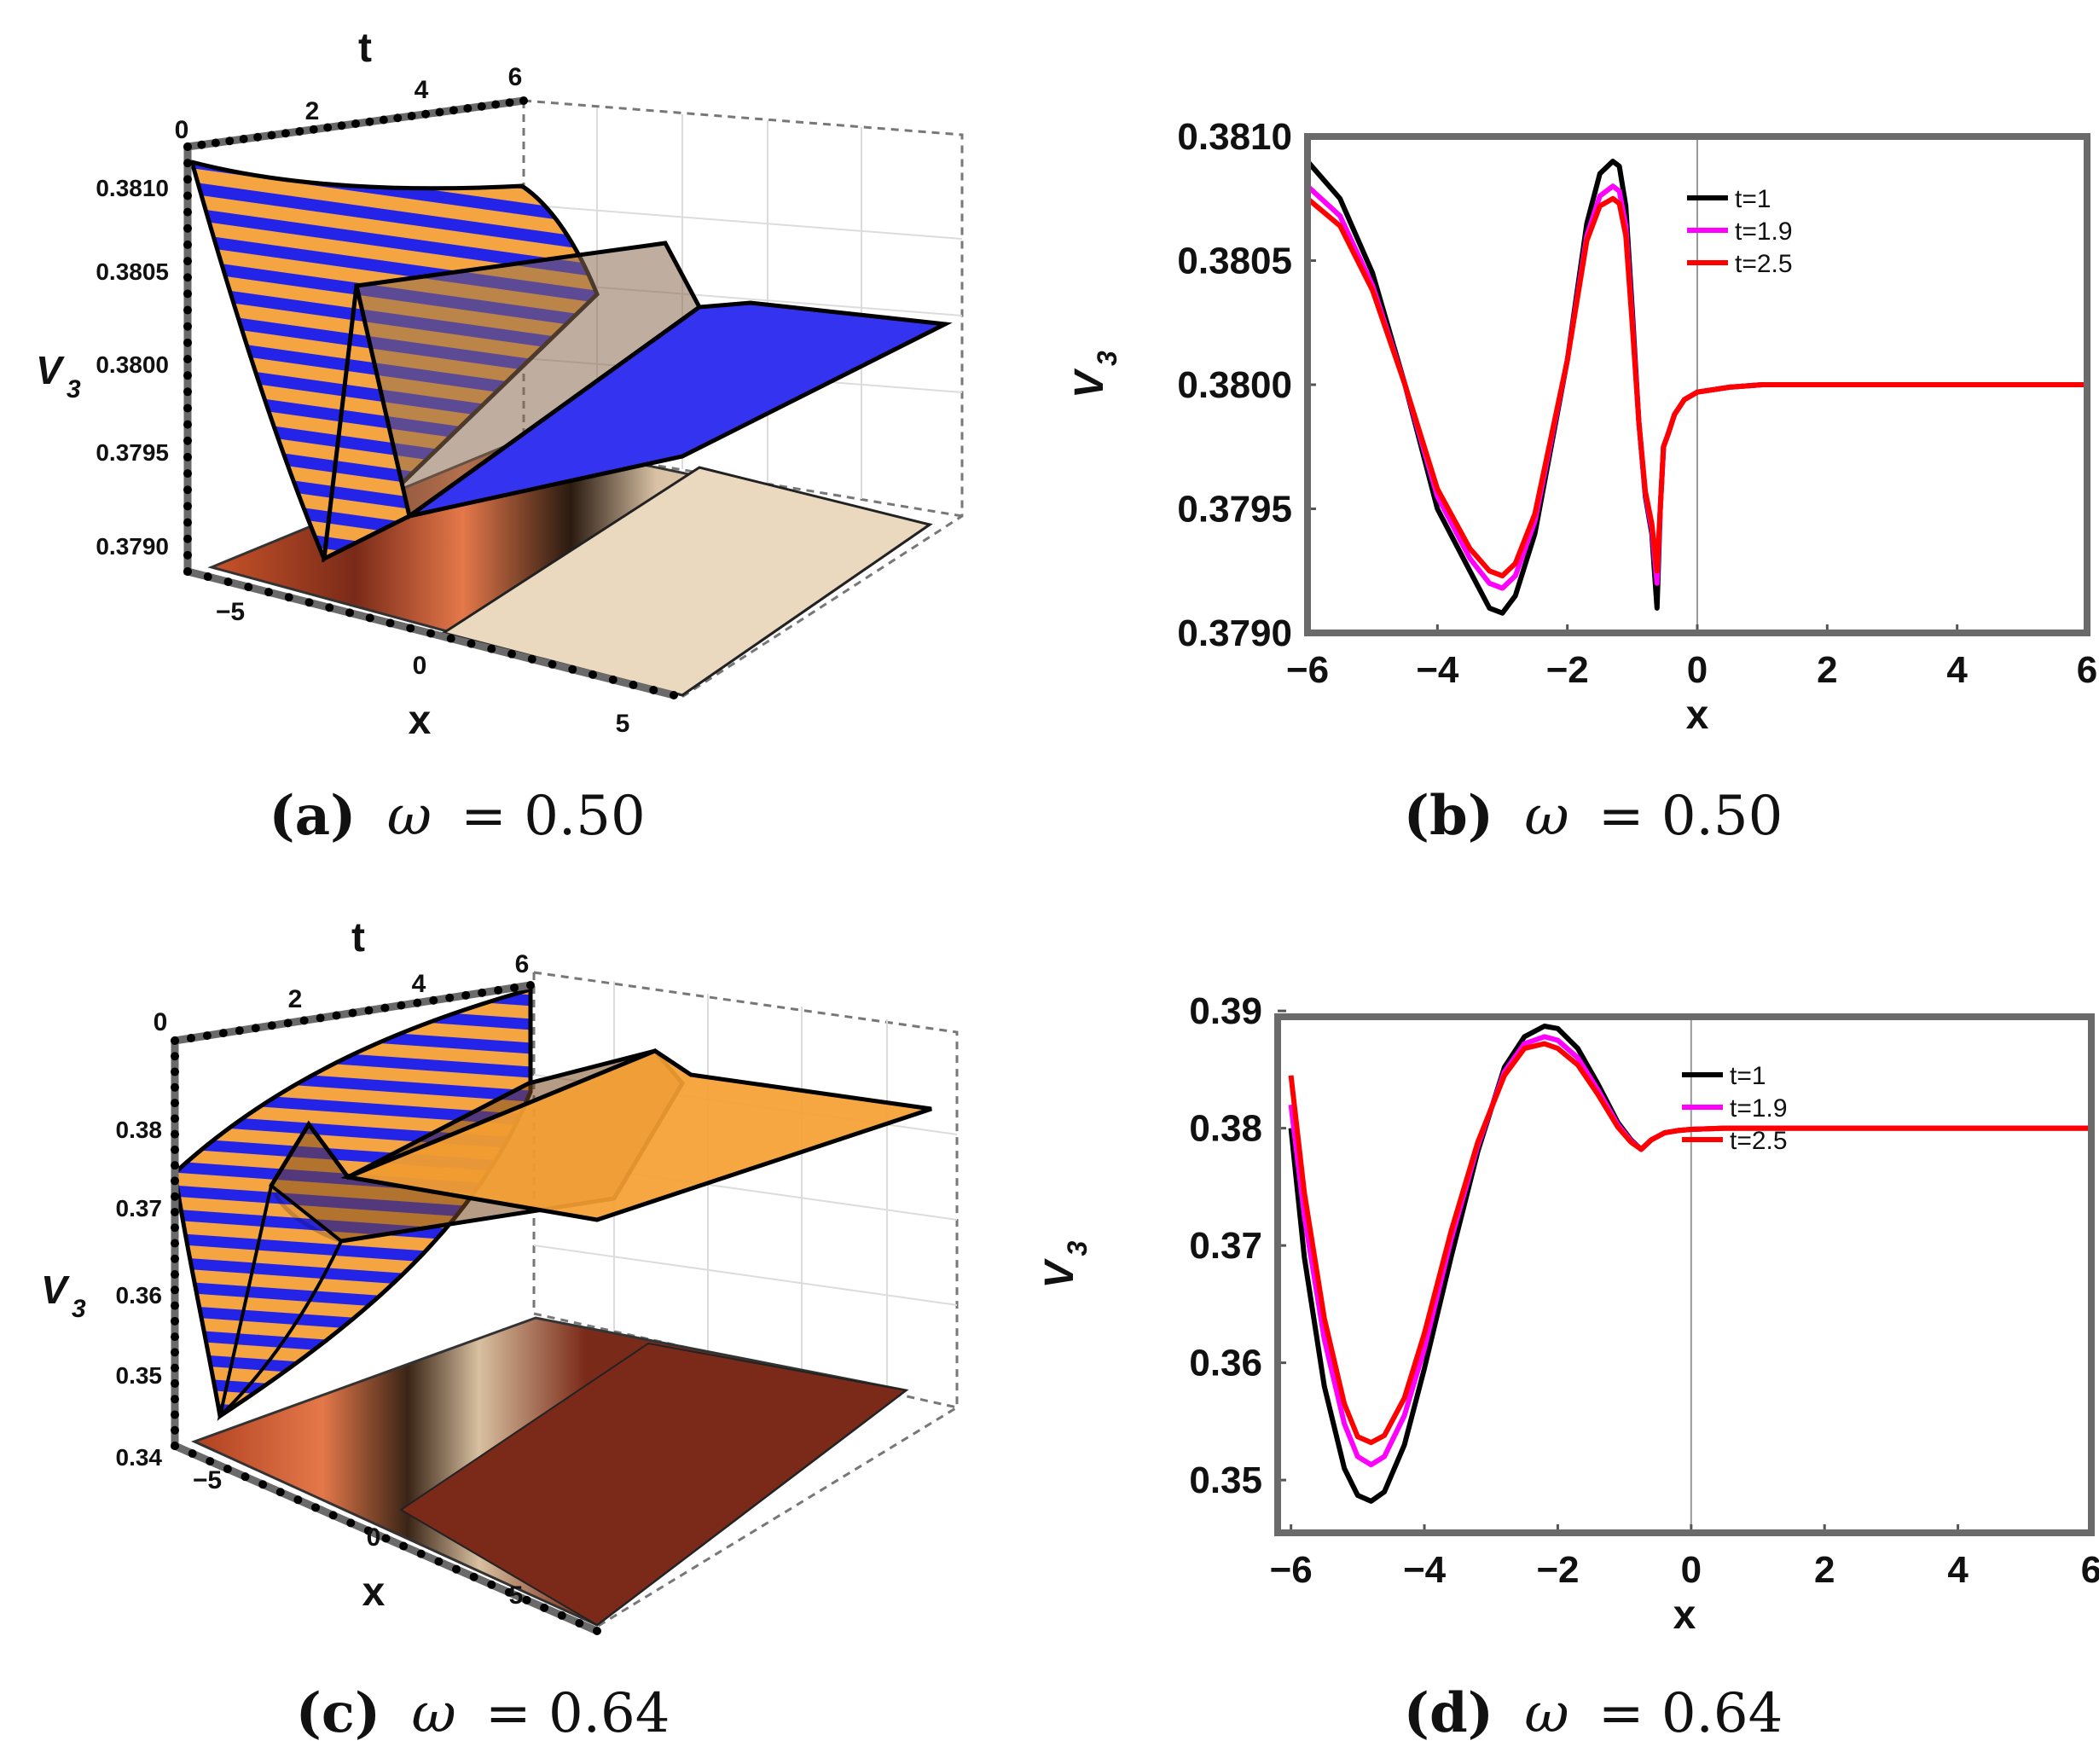 Image resolution: width=2099 pixels, height=1764 pixels. What do you see at coordinates (1234, 510) in the screenshot?
I see `panel-b-y-tick-label: 0.3795` at bounding box center [1234, 510].